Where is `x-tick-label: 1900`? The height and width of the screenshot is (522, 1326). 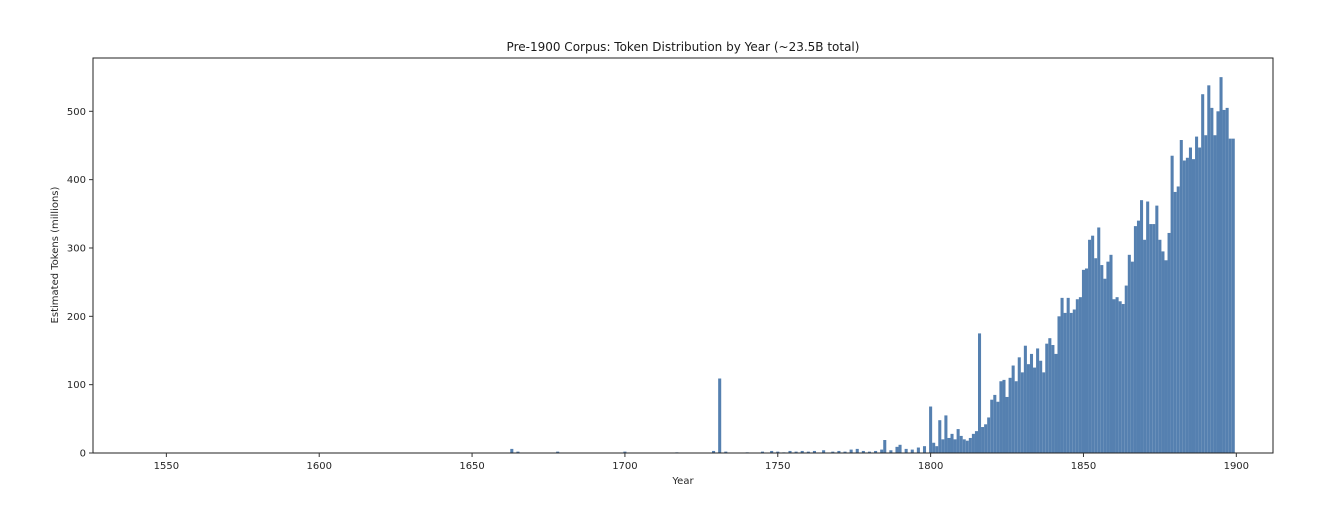 x-tick-label: 1900 is located at coordinates (1236, 466).